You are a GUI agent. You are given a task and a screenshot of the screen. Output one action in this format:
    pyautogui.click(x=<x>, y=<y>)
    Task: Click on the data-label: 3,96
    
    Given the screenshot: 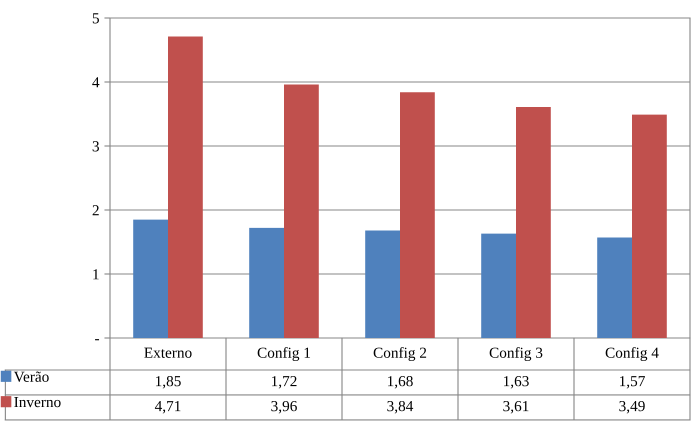 What is the action you would take?
    pyautogui.click(x=284, y=407)
    